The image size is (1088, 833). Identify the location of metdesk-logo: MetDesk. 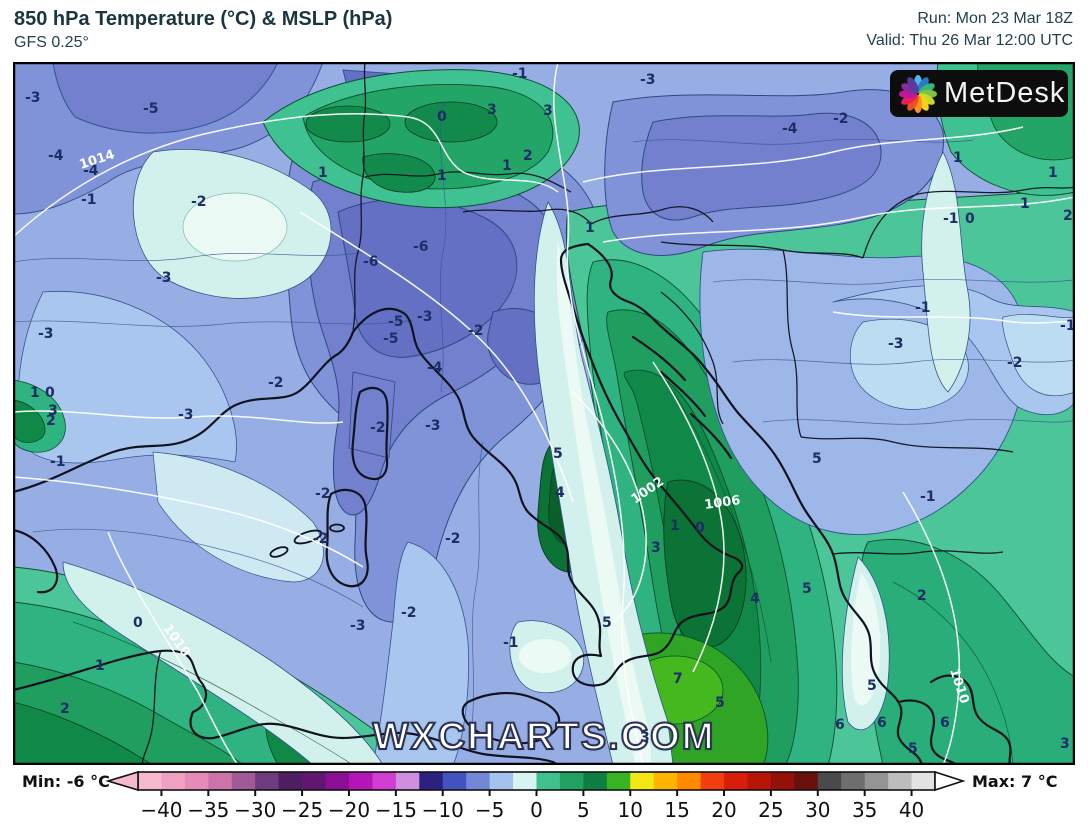
(979, 93).